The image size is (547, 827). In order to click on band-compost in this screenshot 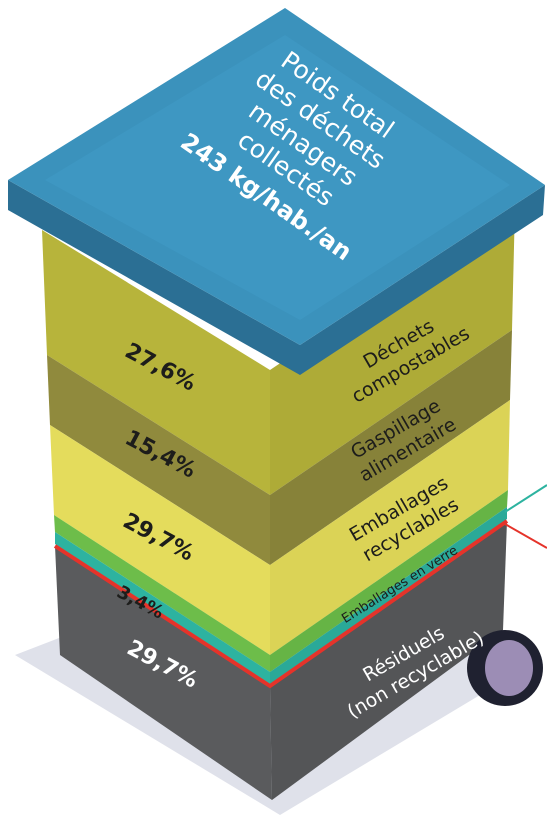, I will do `click(156, 362)`.